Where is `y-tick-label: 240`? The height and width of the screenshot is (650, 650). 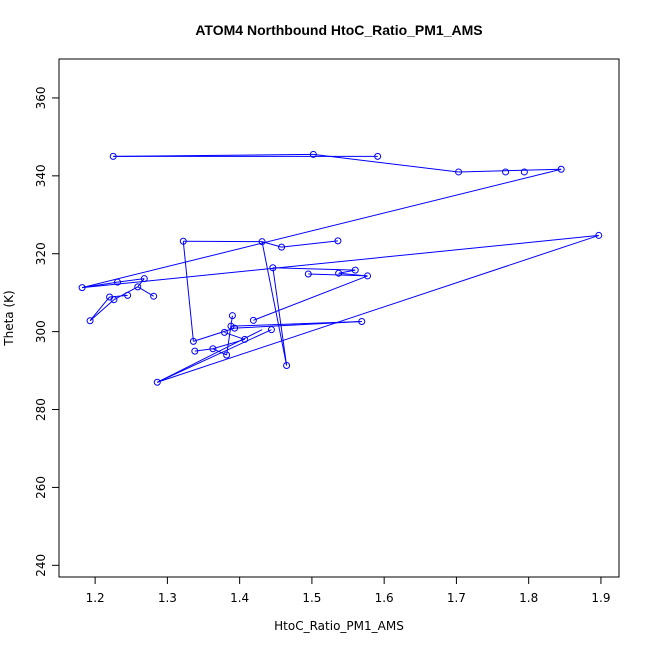 y-tick-label: 240 is located at coordinates (41, 565).